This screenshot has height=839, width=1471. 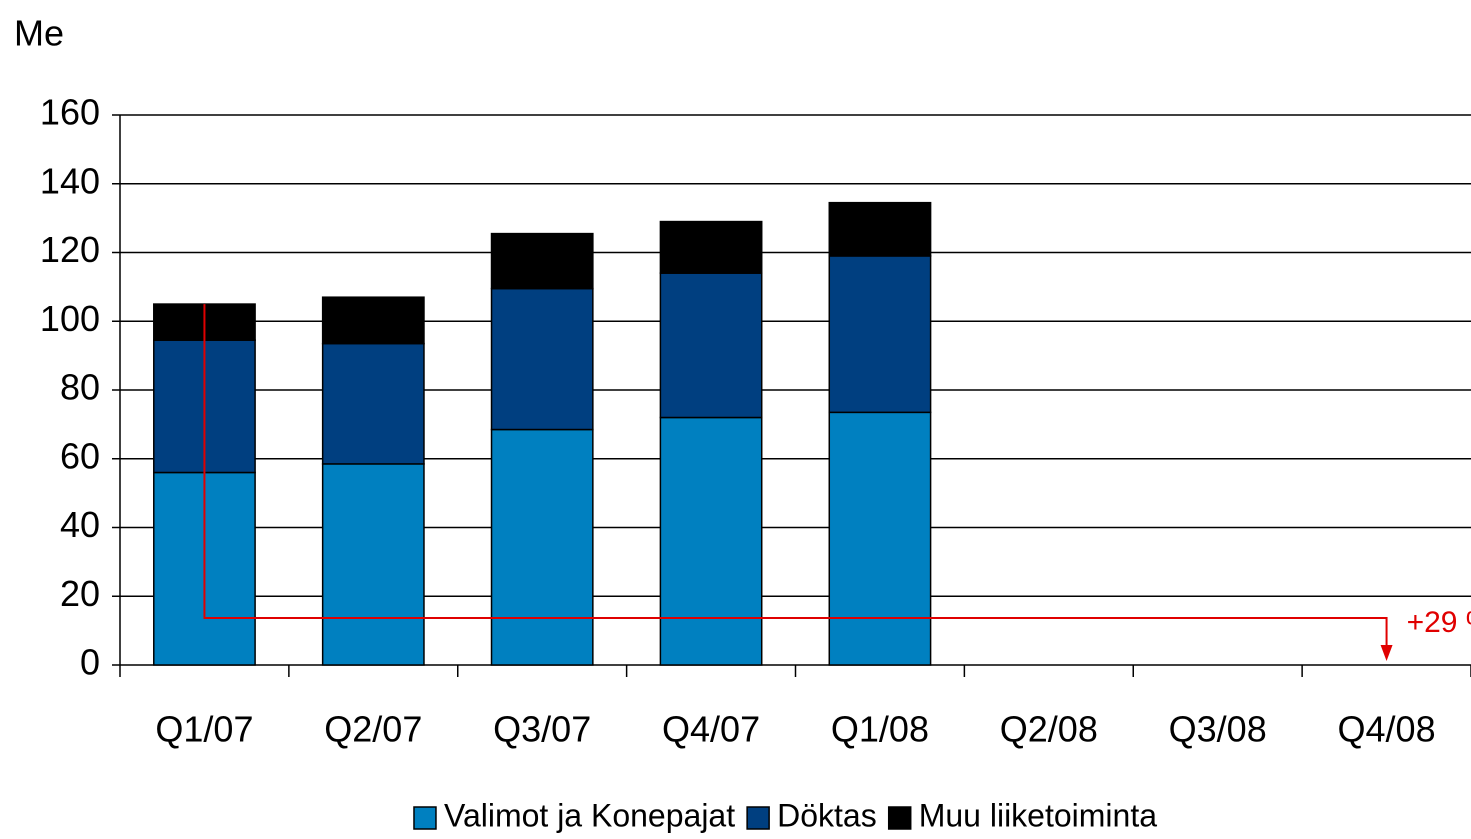 What do you see at coordinates (373, 729) in the screenshot?
I see `x-tick-label: Q2/07` at bounding box center [373, 729].